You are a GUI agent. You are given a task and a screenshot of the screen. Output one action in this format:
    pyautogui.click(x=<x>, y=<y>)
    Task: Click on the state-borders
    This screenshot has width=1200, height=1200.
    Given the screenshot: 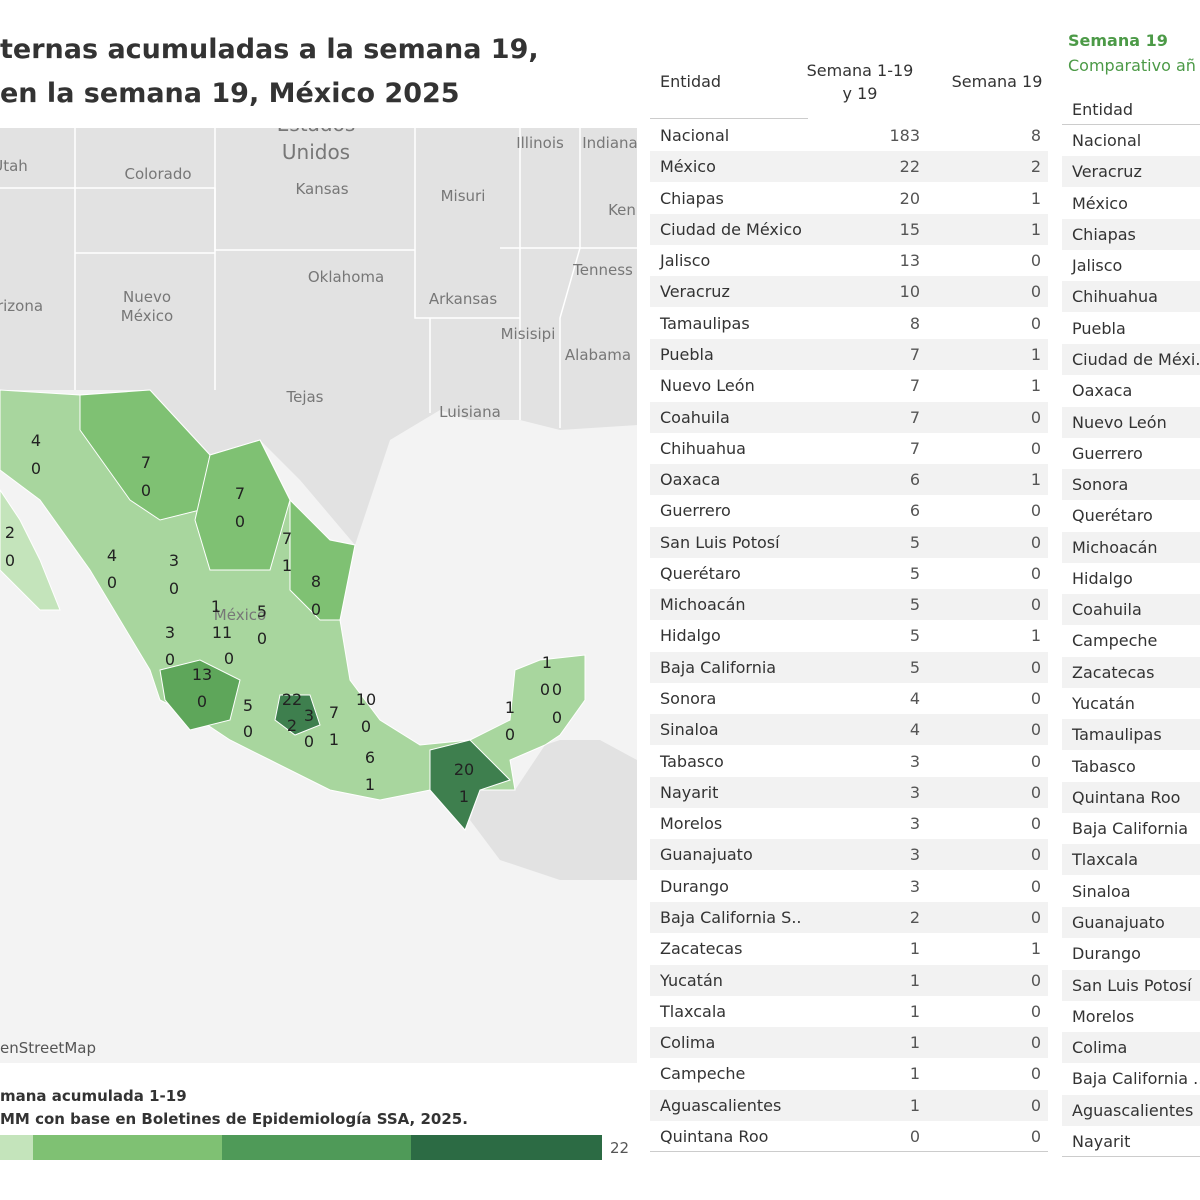 What is the action you would take?
    pyautogui.click(x=318, y=278)
    